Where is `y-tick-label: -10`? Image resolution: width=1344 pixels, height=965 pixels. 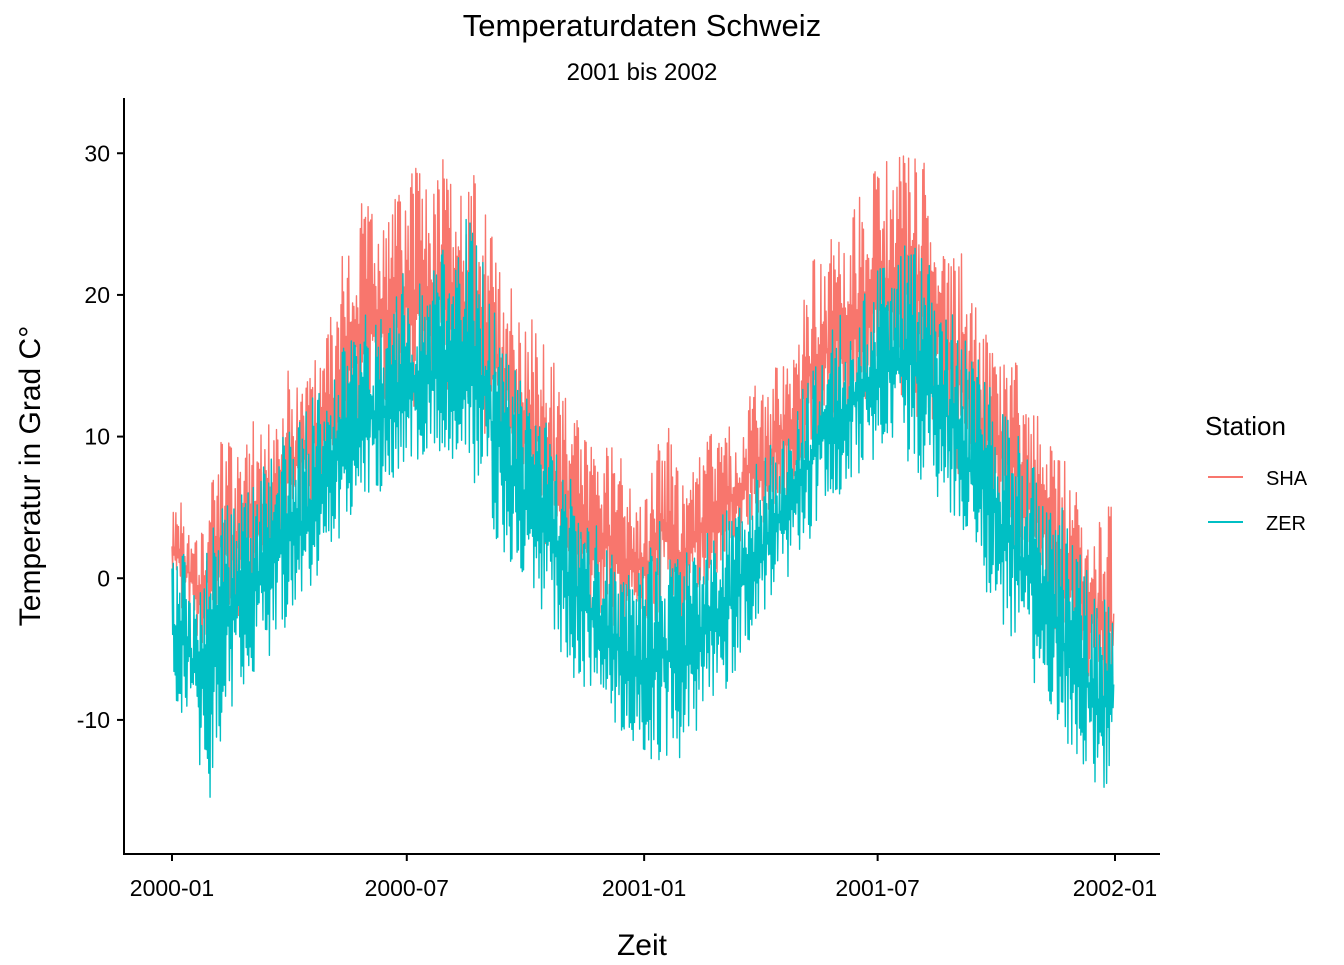 y-tick-label: -10 is located at coordinates (93, 720).